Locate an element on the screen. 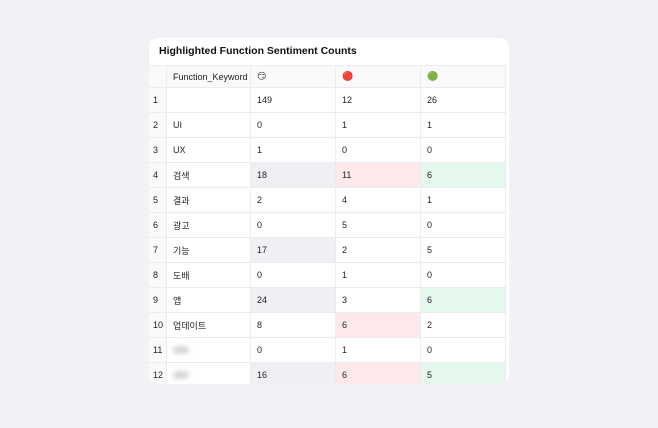 The image size is (658, 428). table-row: 9 앱 24 3 6 is located at coordinates (328, 300).